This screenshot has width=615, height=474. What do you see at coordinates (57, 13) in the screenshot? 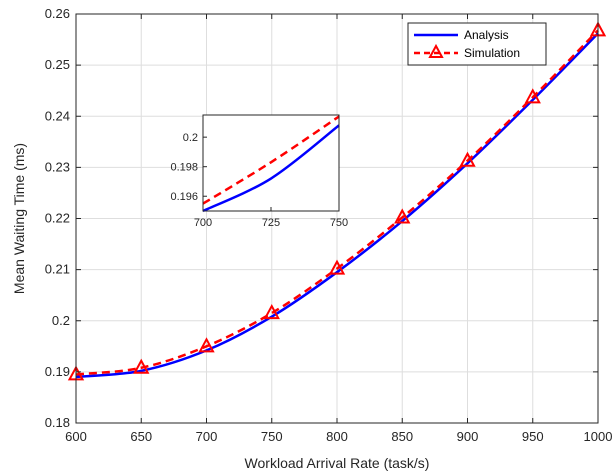
I see `y-tick-label: 0.26` at bounding box center [57, 13].